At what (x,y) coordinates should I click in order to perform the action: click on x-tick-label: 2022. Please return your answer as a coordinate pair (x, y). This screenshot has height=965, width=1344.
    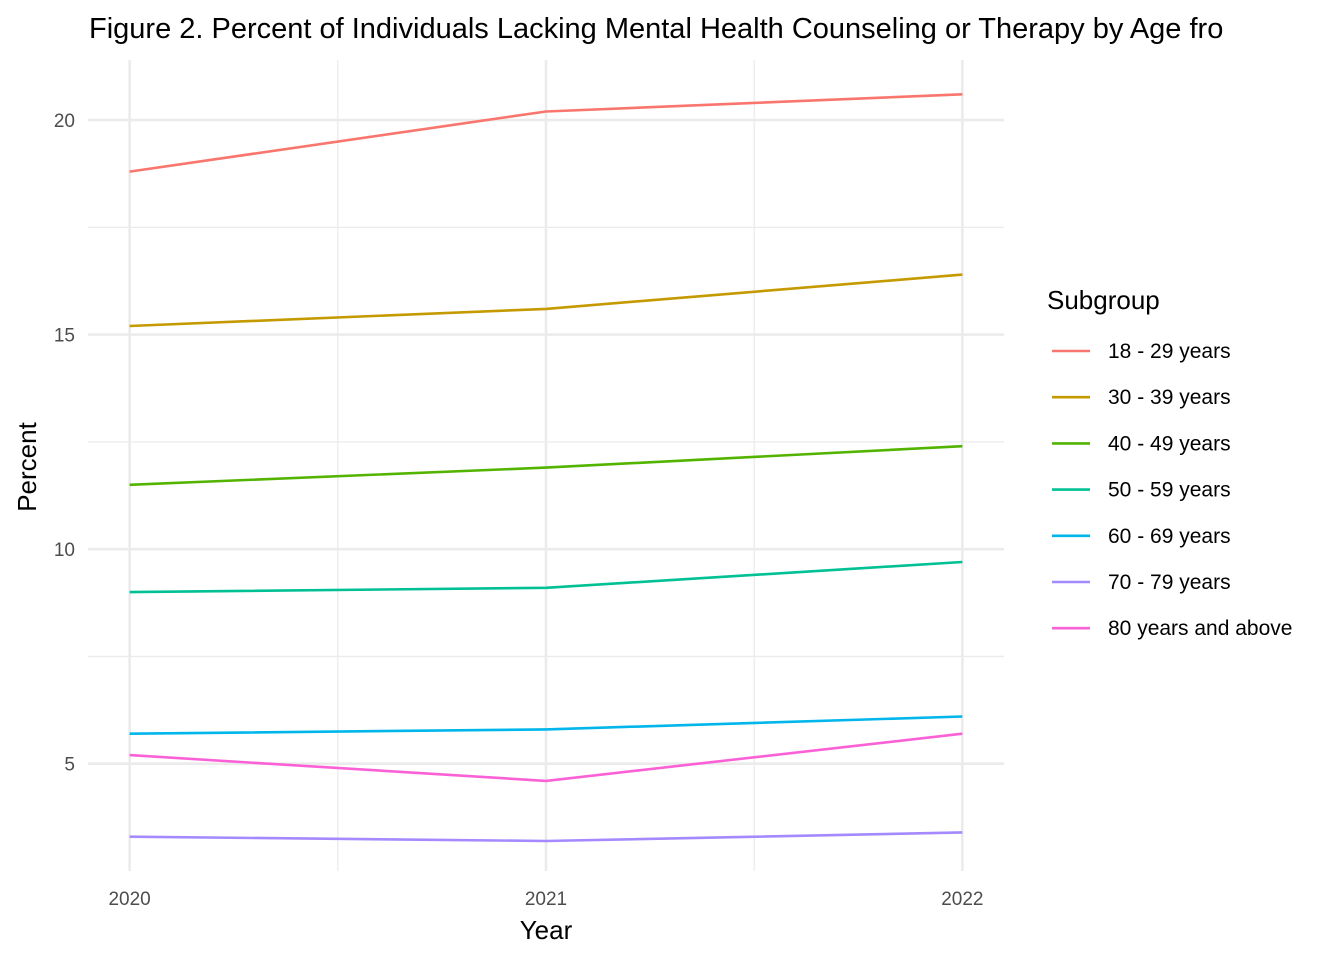
    Looking at the image, I should click on (962, 899).